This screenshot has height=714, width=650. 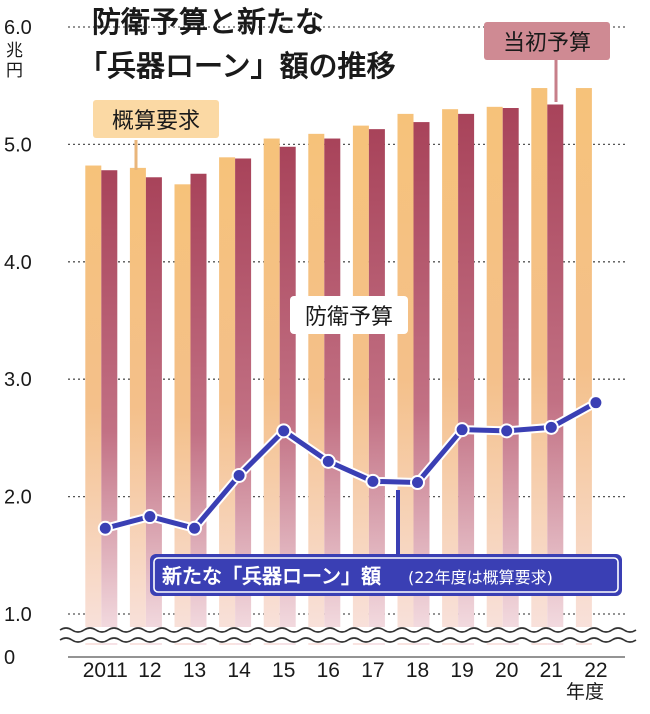 I want to click on y-tick-label: 4.0, so click(x=18, y=263).